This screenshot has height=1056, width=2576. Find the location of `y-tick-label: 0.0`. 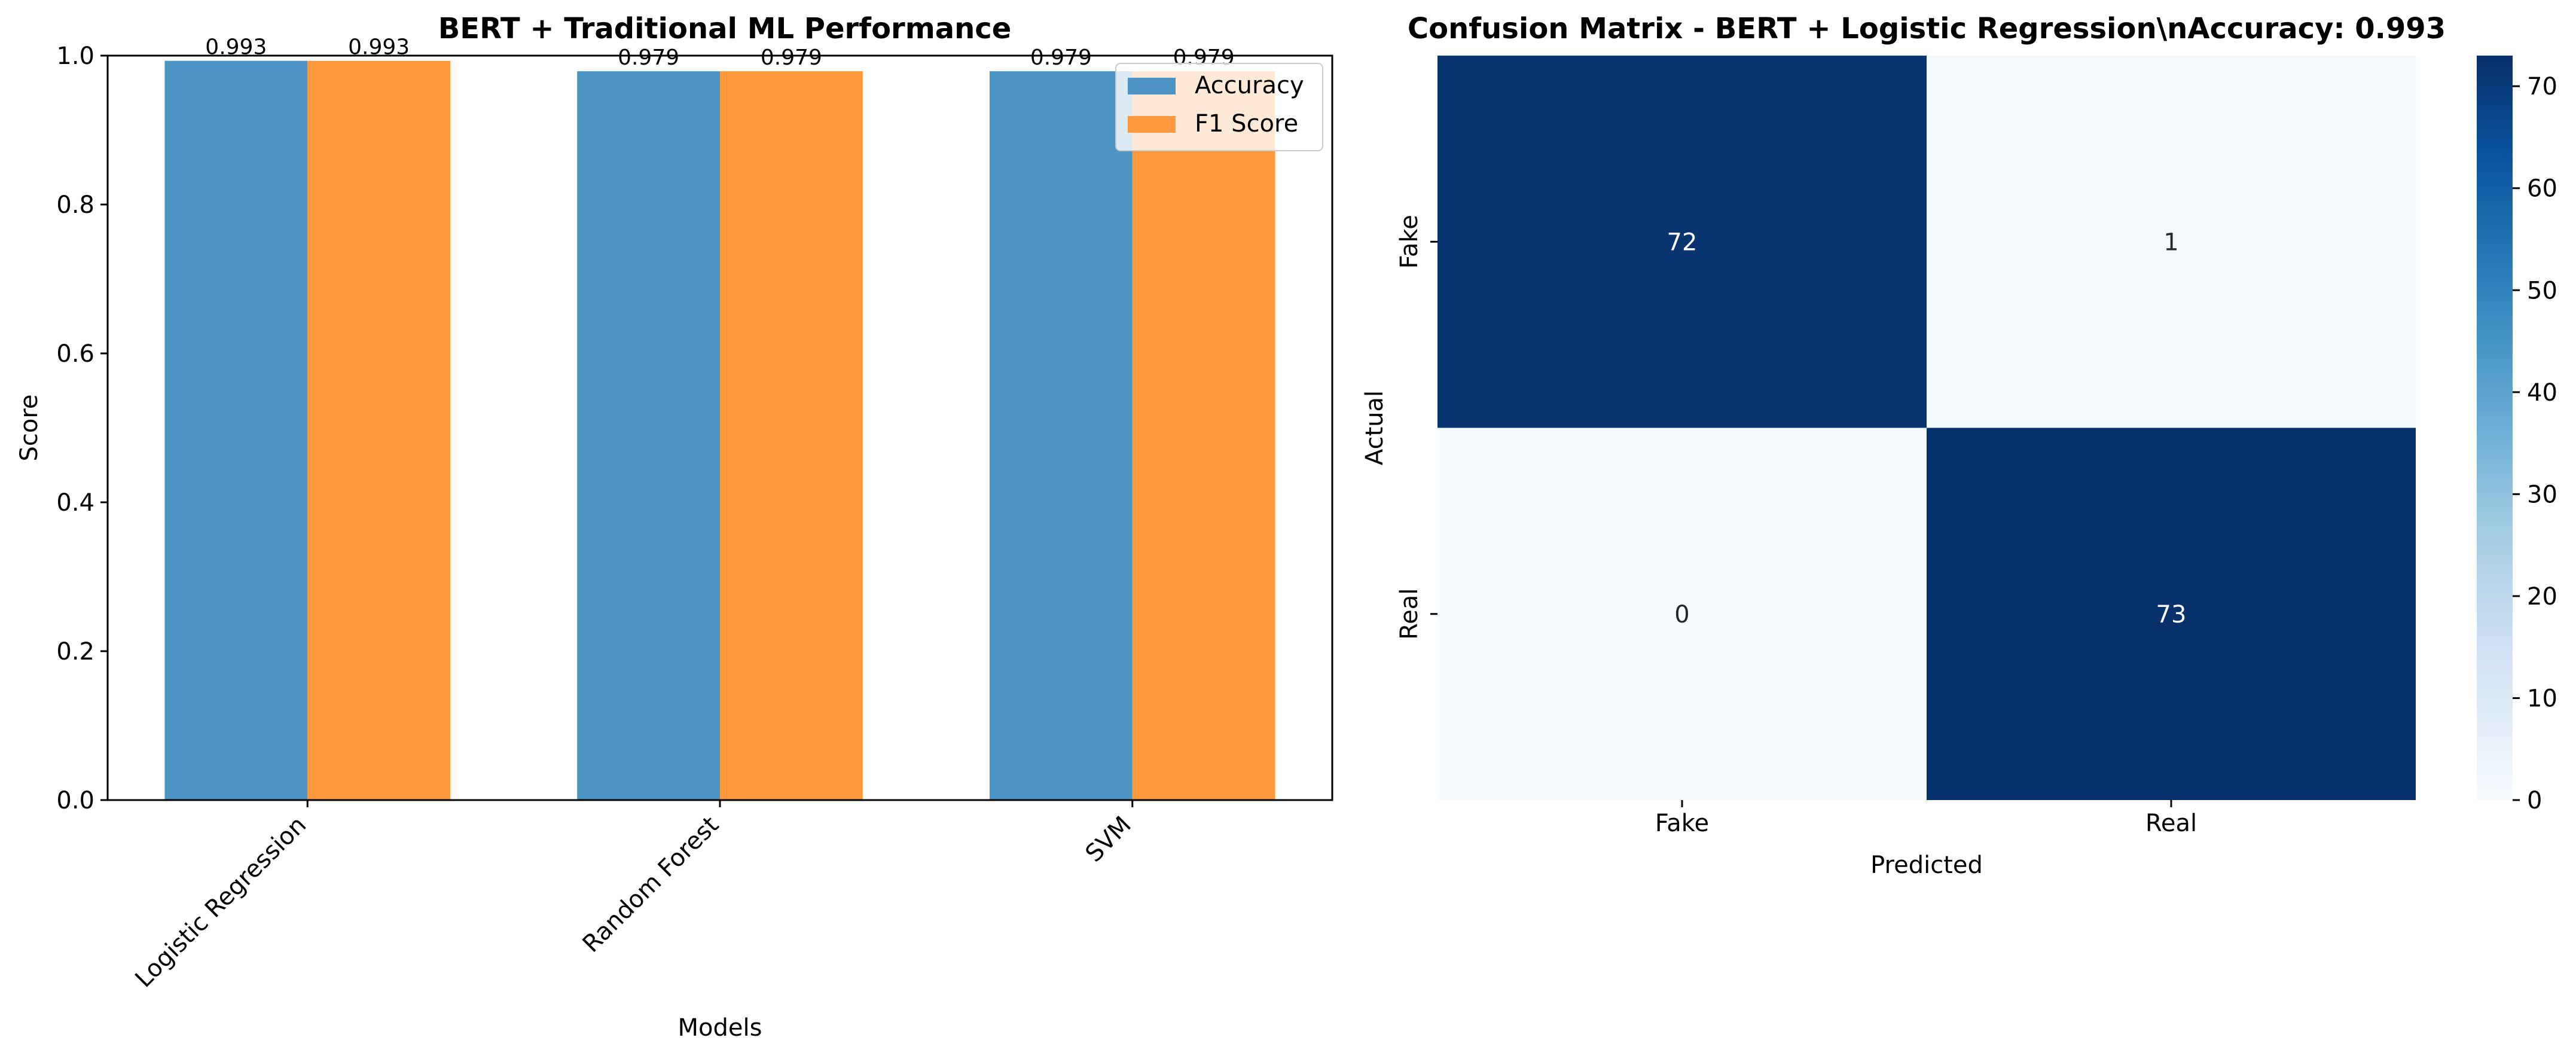

y-tick-label: 0.0 is located at coordinates (75, 801).